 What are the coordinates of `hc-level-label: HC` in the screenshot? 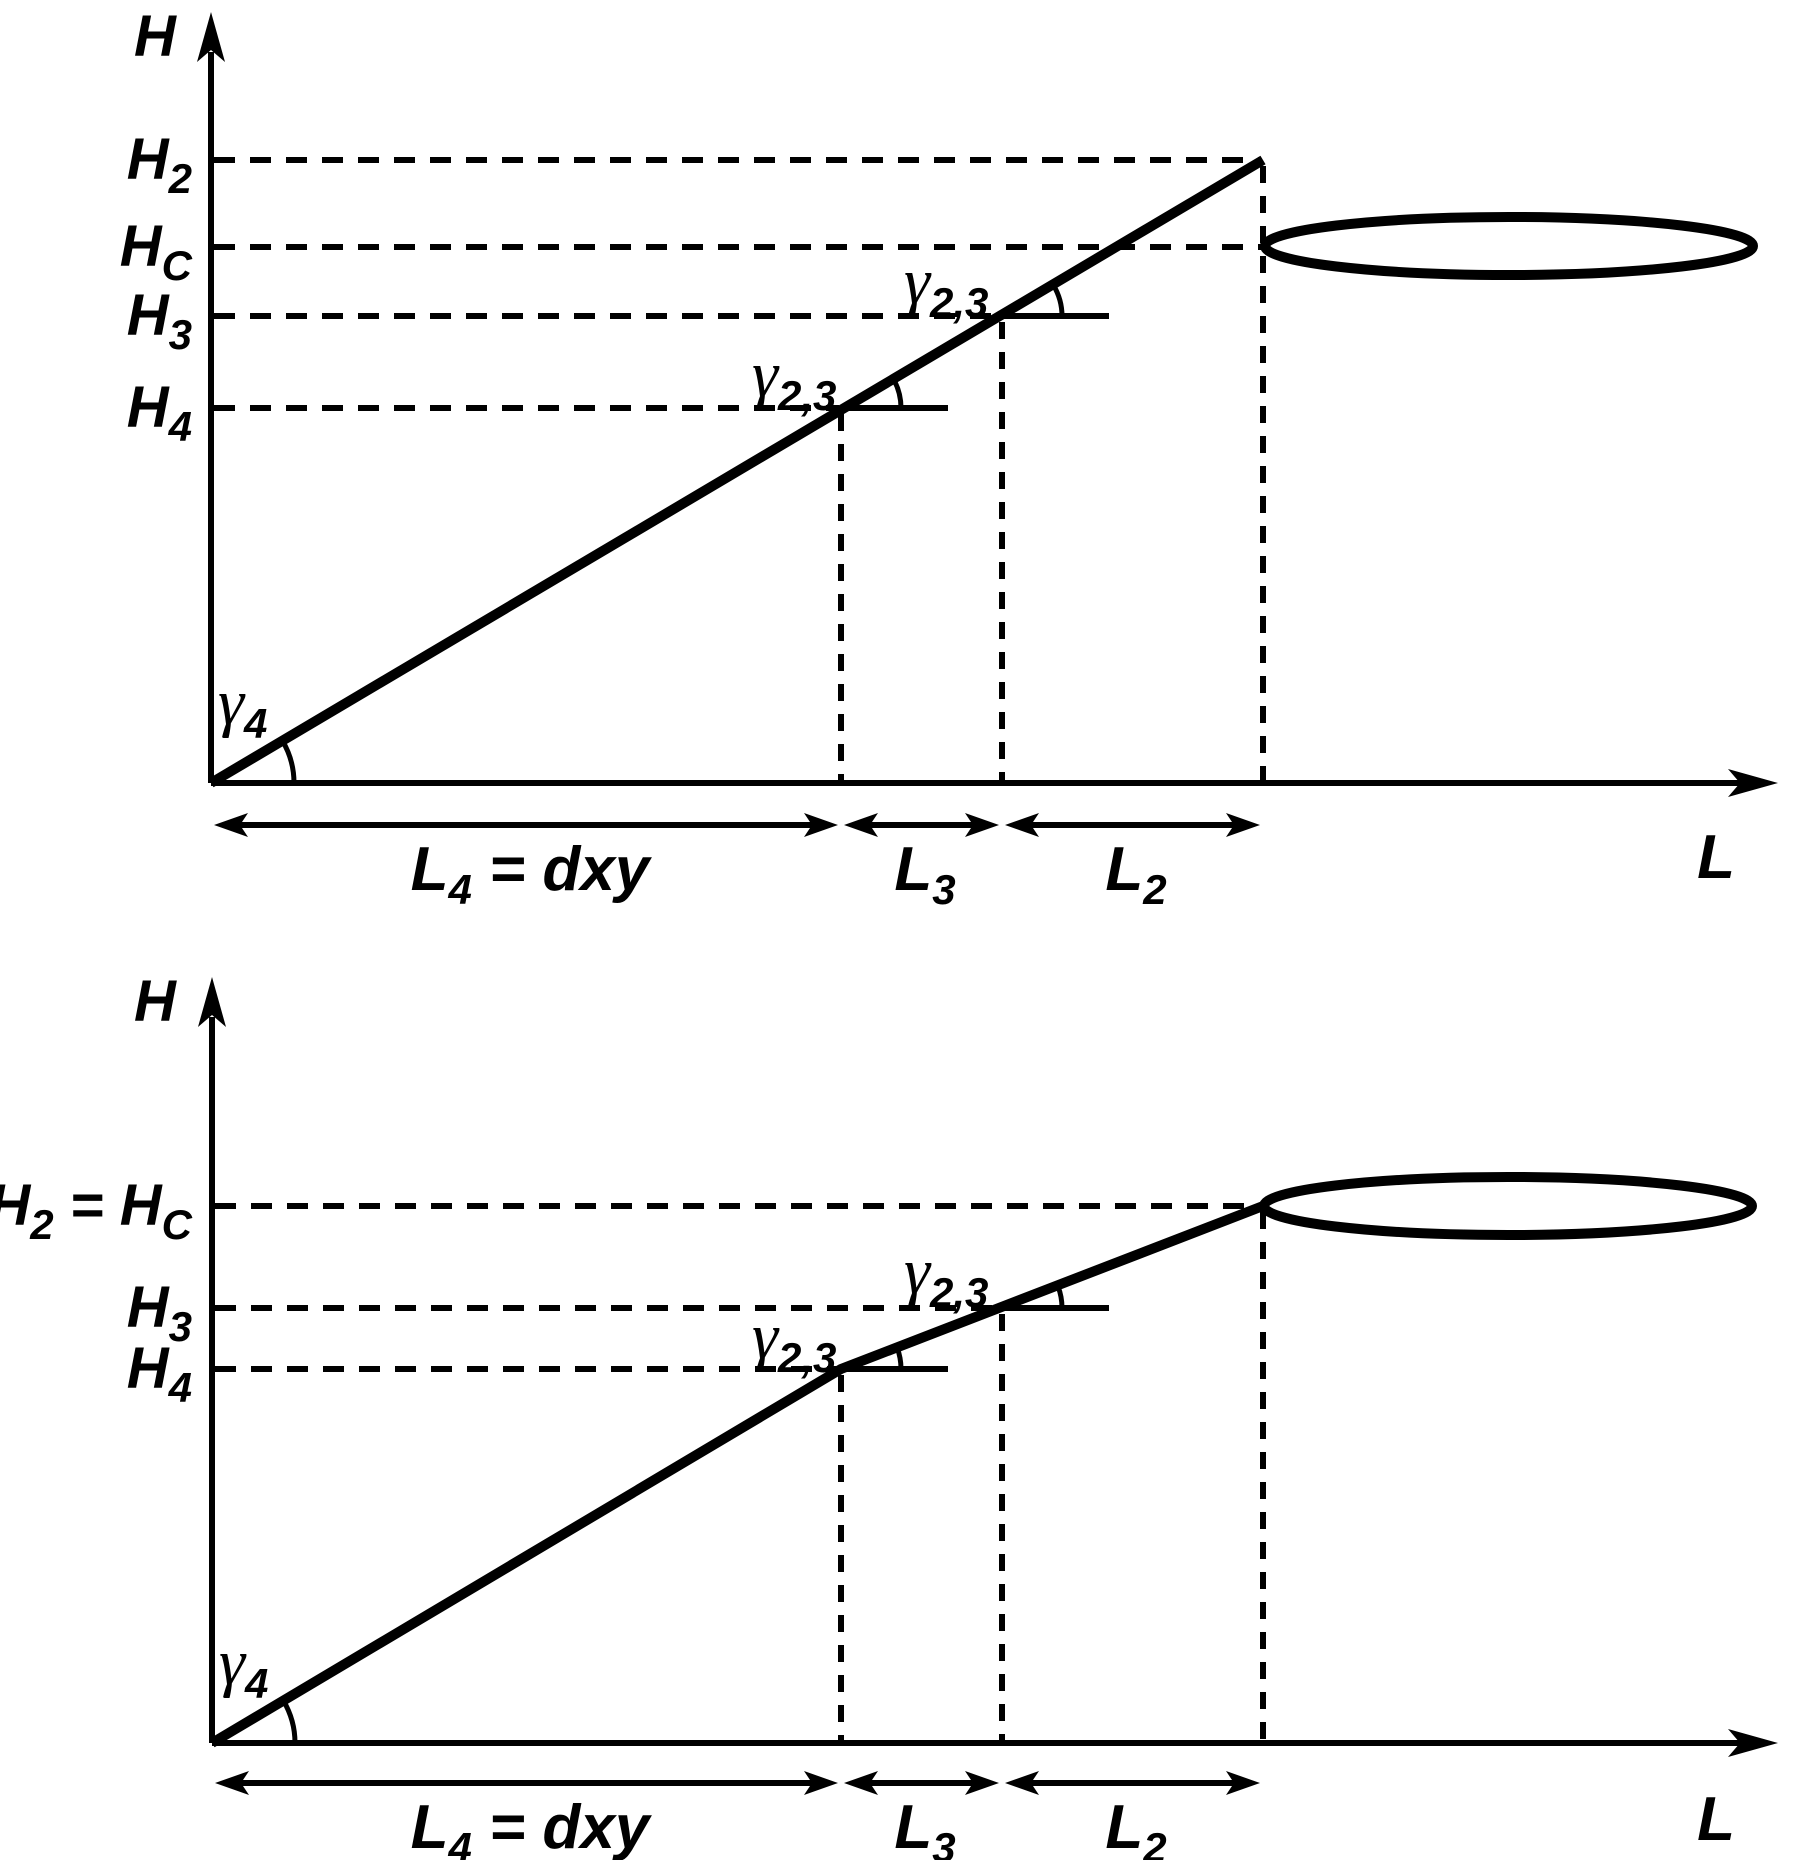 It's located at (156, 251).